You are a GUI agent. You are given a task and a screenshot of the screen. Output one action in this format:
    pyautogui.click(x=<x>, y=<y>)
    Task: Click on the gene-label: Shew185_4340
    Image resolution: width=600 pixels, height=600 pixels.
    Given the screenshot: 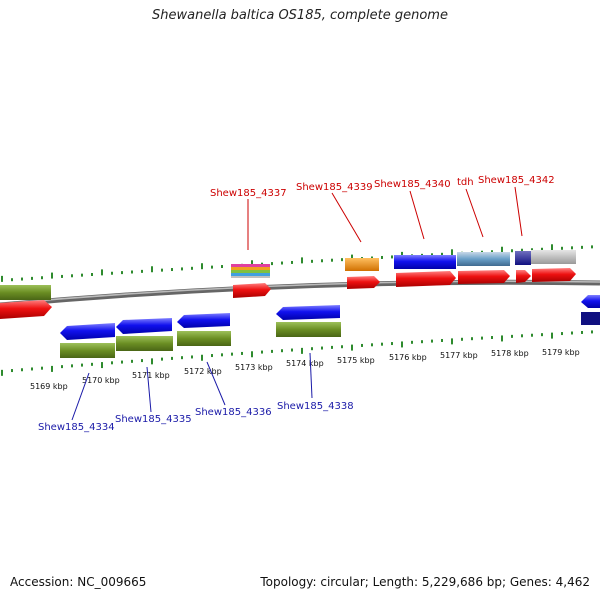 What is the action you would take?
    pyautogui.click(x=412, y=184)
    